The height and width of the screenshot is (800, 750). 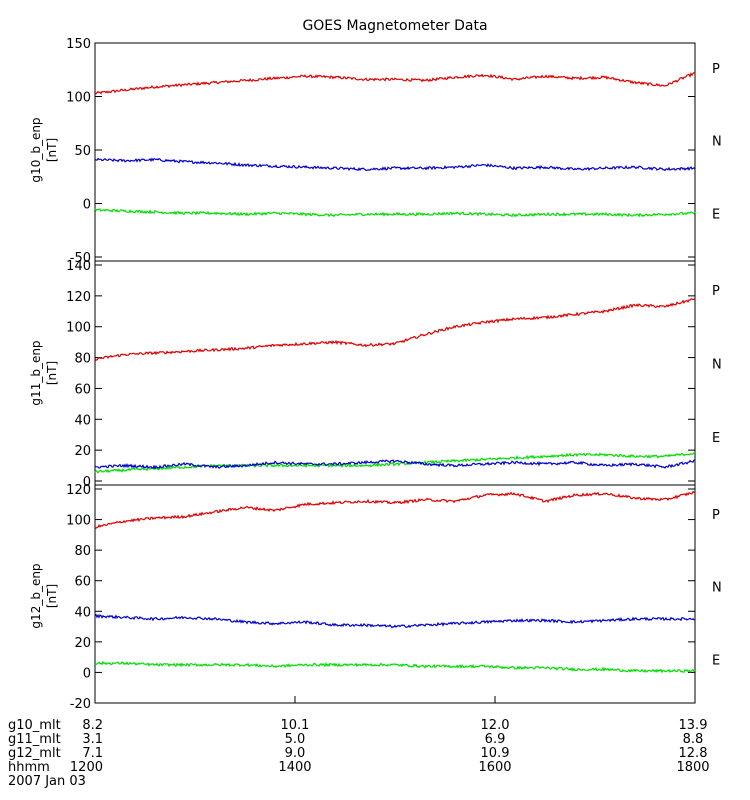 I want to click on y-tick-label: 150, so click(x=78, y=44).